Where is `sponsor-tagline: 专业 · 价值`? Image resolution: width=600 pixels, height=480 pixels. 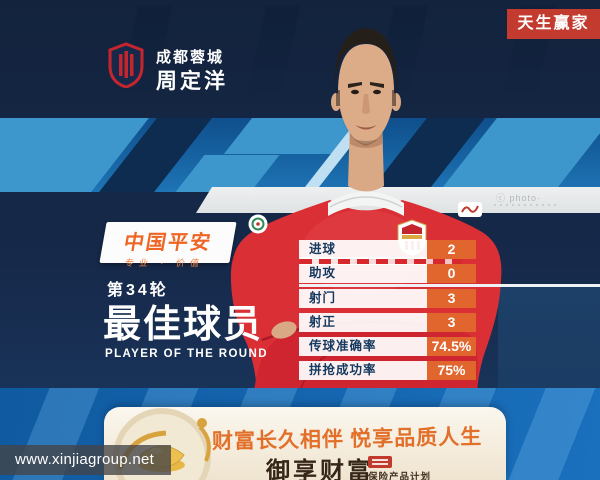 sponsor-tagline: 专业 · 价值 is located at coordinates (164, 263).